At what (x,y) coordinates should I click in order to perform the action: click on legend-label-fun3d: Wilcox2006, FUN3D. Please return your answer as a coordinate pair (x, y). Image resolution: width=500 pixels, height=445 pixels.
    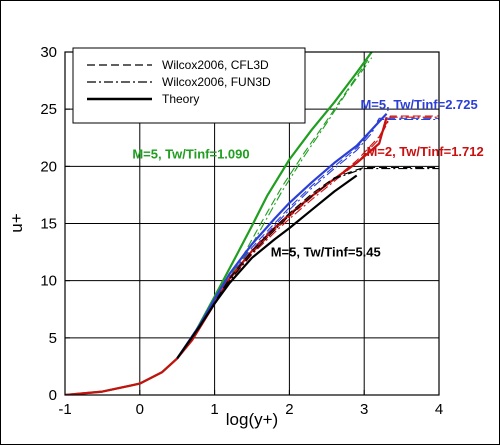
    Looking at the image, I should click on (216, 82).